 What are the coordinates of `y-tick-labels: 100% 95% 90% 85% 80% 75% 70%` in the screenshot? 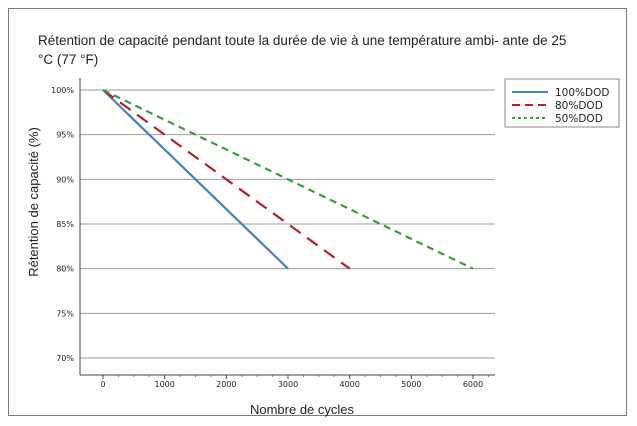 It's located at (62, 224).